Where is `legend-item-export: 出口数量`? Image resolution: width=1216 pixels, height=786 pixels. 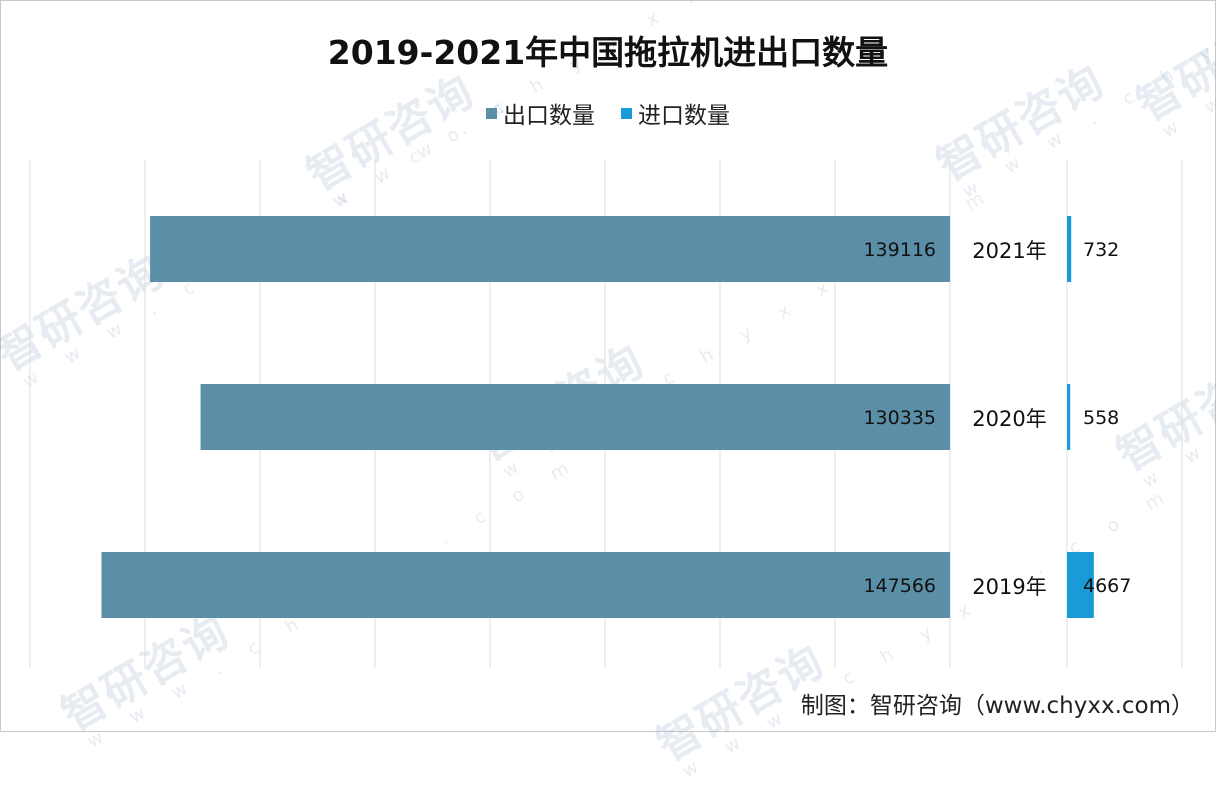 legend-item-export: 出口数量 is located at coordinates (540, 113).